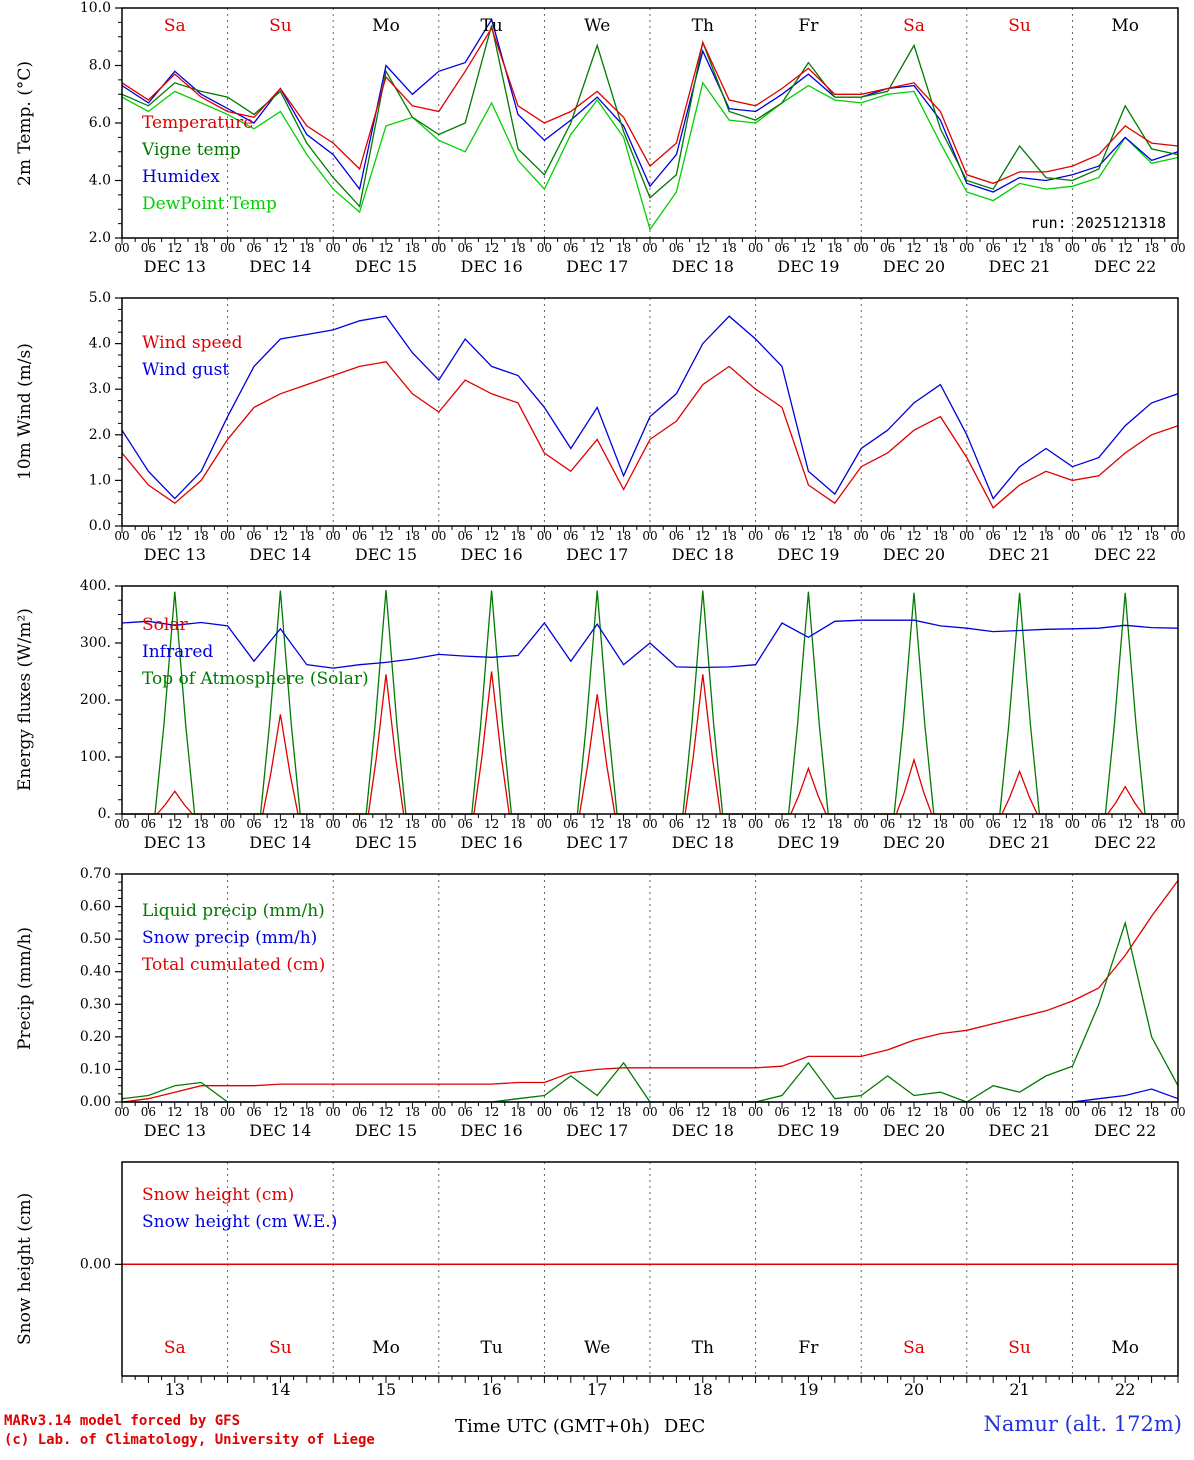 Image resolution: width=1194 pixels, height=1460 pixels. I want to click on time-axis-title: Time UTC (GMT+0h) DEC, so click(580, 1426).